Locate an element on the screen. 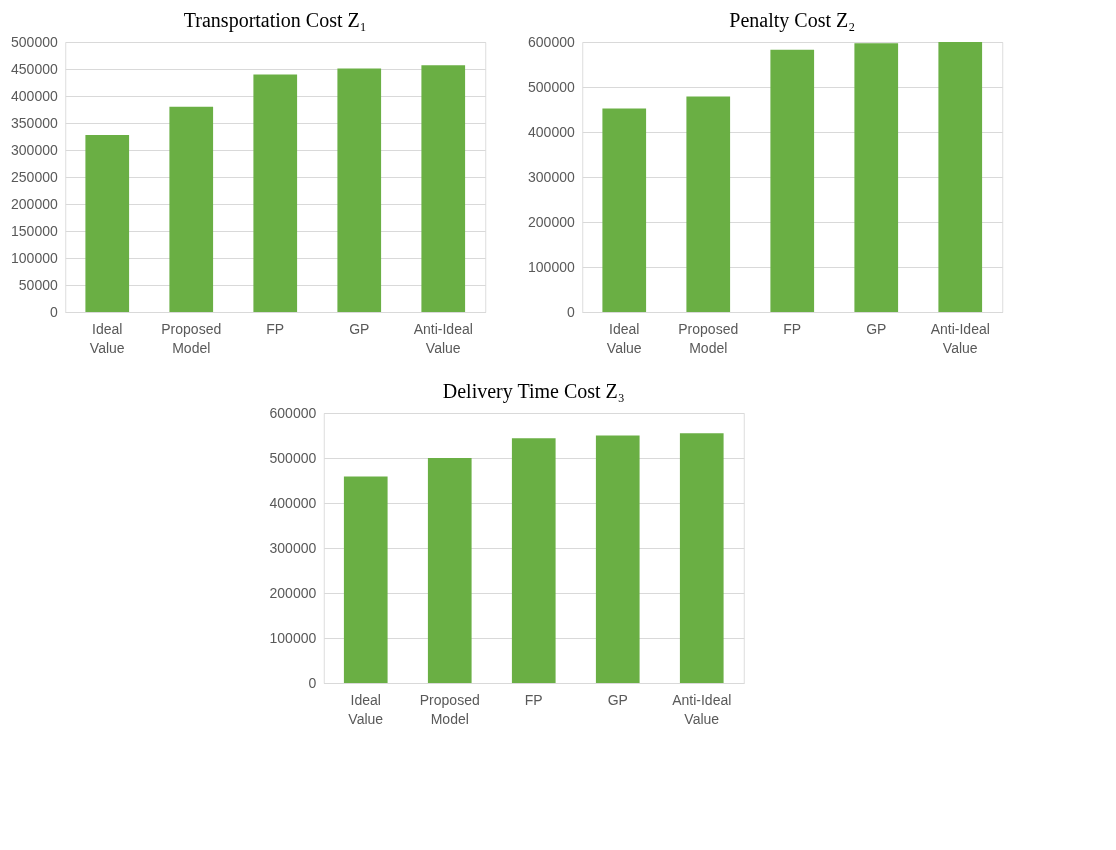 The height and width of the screenshot is (850, 1116). y-tick-label: 50000 is located at coordinates (38, 284).